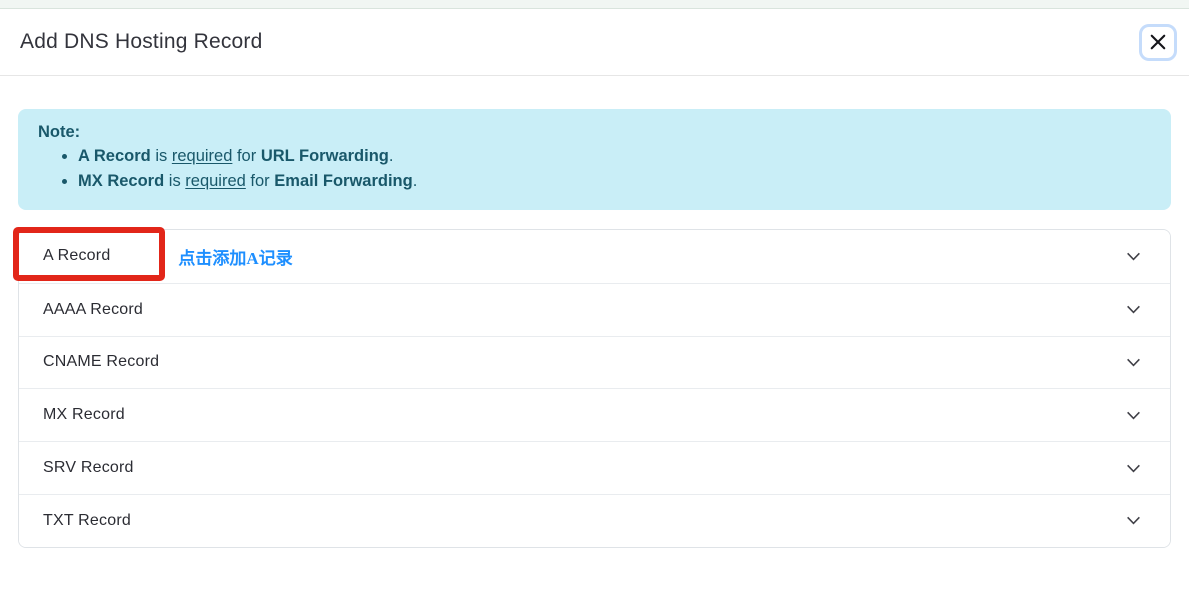 This screenshot has height=613, width=1189. I want to click on accordion-label: MX Record, so click(84, 415).